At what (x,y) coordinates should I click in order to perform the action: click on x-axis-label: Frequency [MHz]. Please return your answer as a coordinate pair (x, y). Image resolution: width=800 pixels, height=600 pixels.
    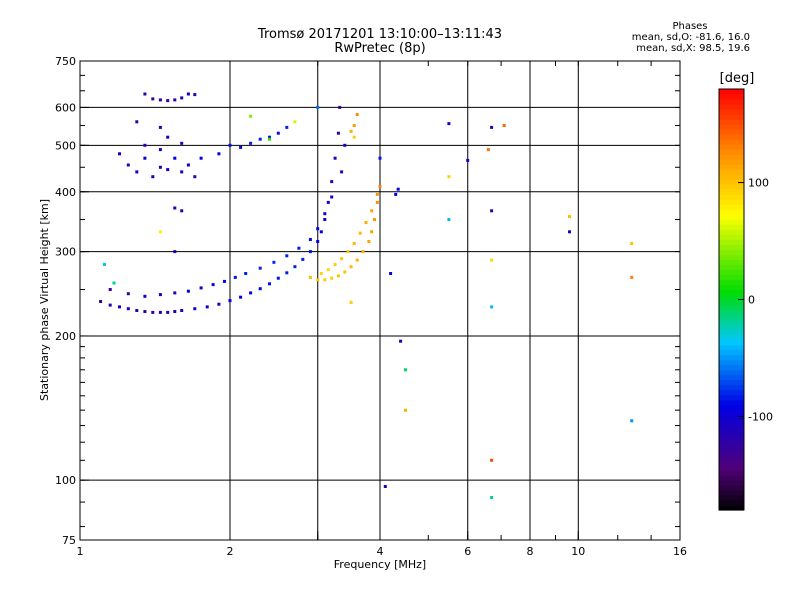
    Looking at the image, I should click on (380, 564).